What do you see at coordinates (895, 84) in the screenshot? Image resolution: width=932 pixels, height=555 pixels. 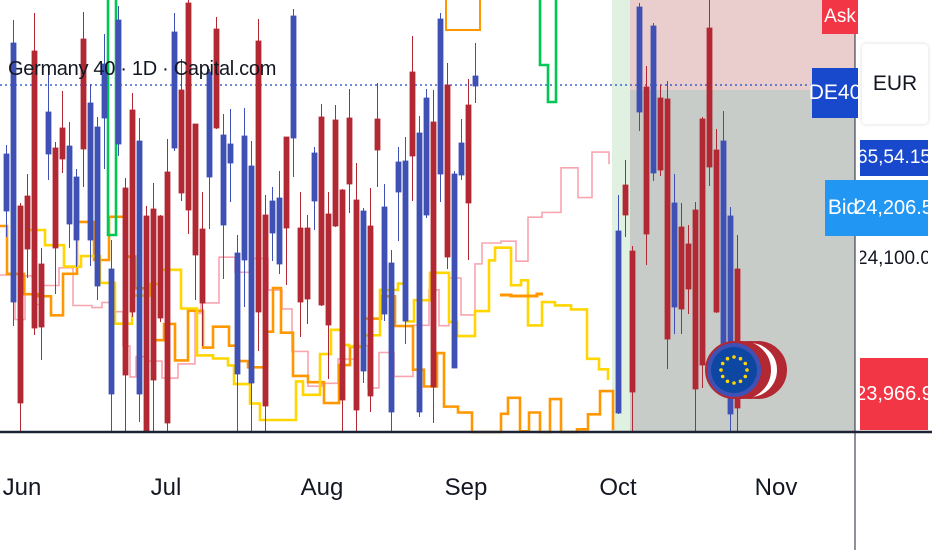 I see `currency-selector: EUR` at bounding box center [895, 84].